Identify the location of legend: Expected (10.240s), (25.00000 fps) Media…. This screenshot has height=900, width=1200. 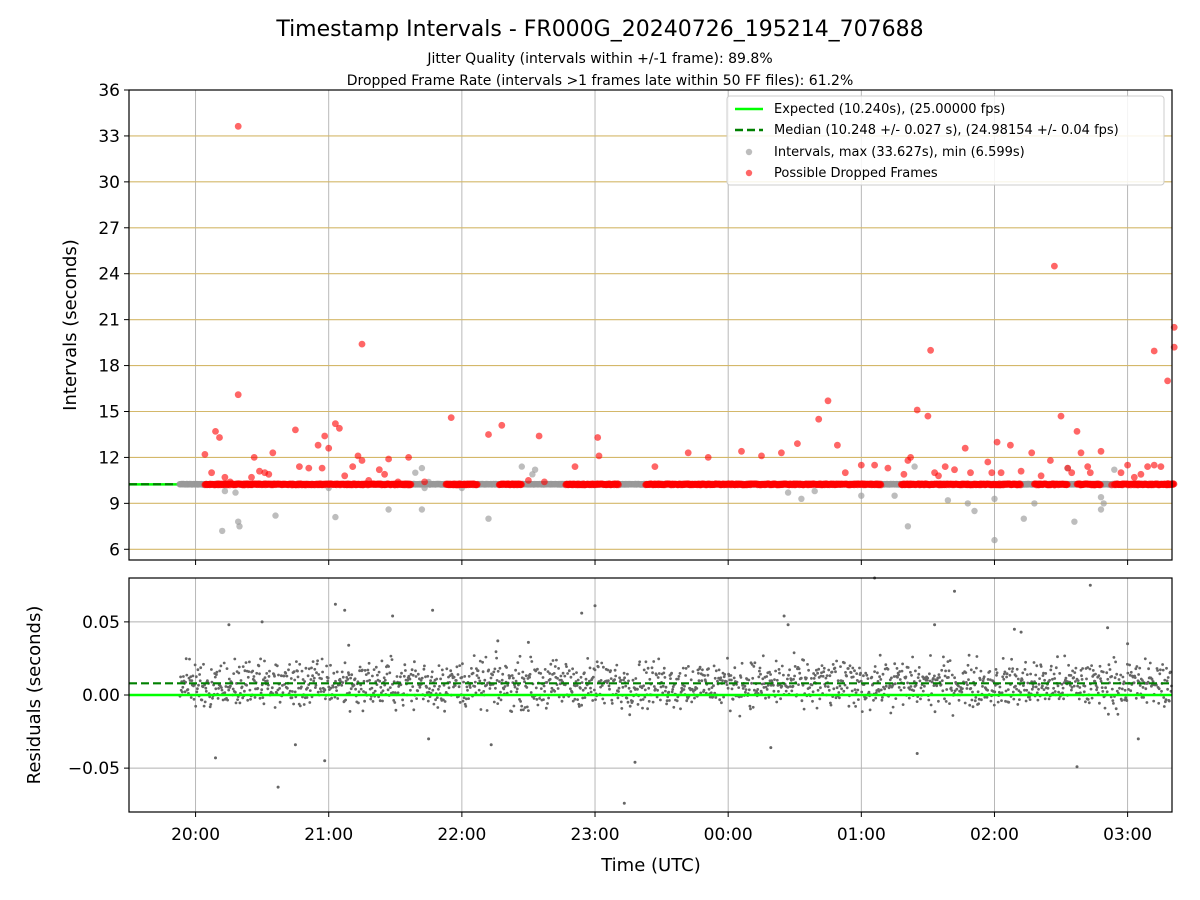
(945, 140).